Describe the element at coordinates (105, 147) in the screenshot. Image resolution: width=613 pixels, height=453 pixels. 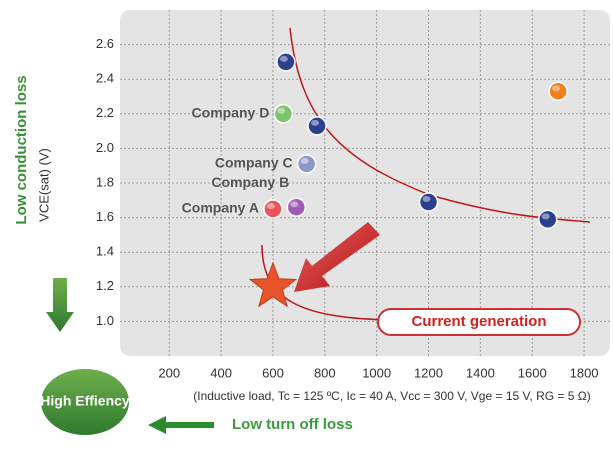
I see `y-tick-label: 2.0` at that location.